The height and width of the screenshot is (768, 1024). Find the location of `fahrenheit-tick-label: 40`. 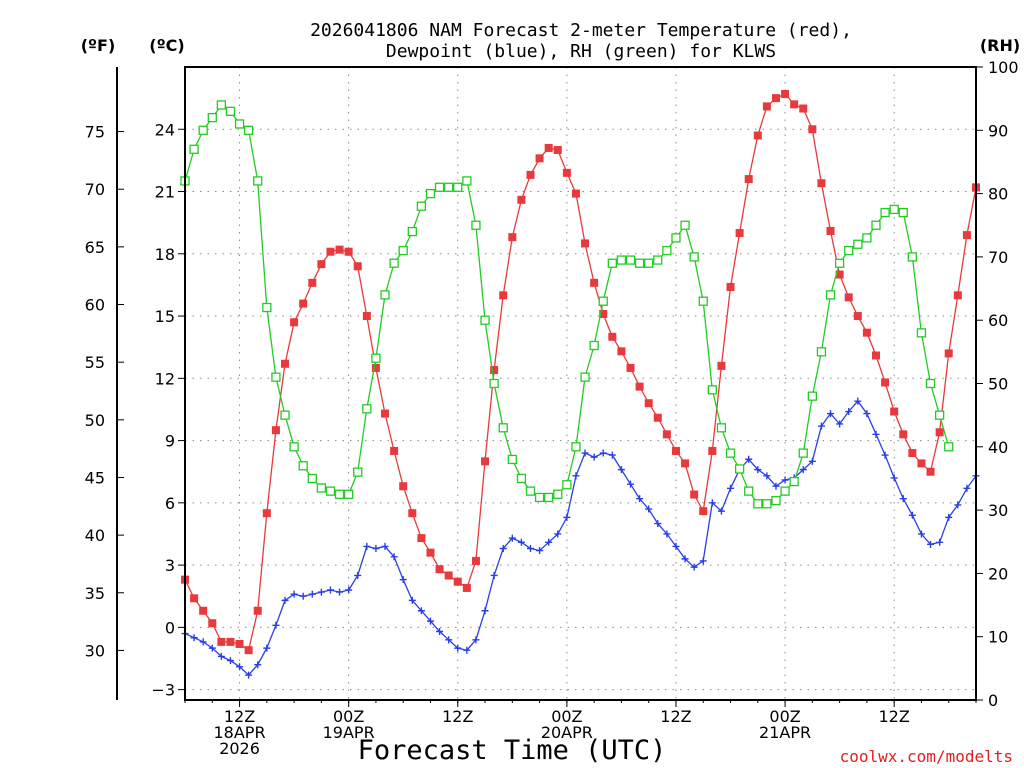

fahrenheit-tick-label: 40 is located at coordinates (95, 535).